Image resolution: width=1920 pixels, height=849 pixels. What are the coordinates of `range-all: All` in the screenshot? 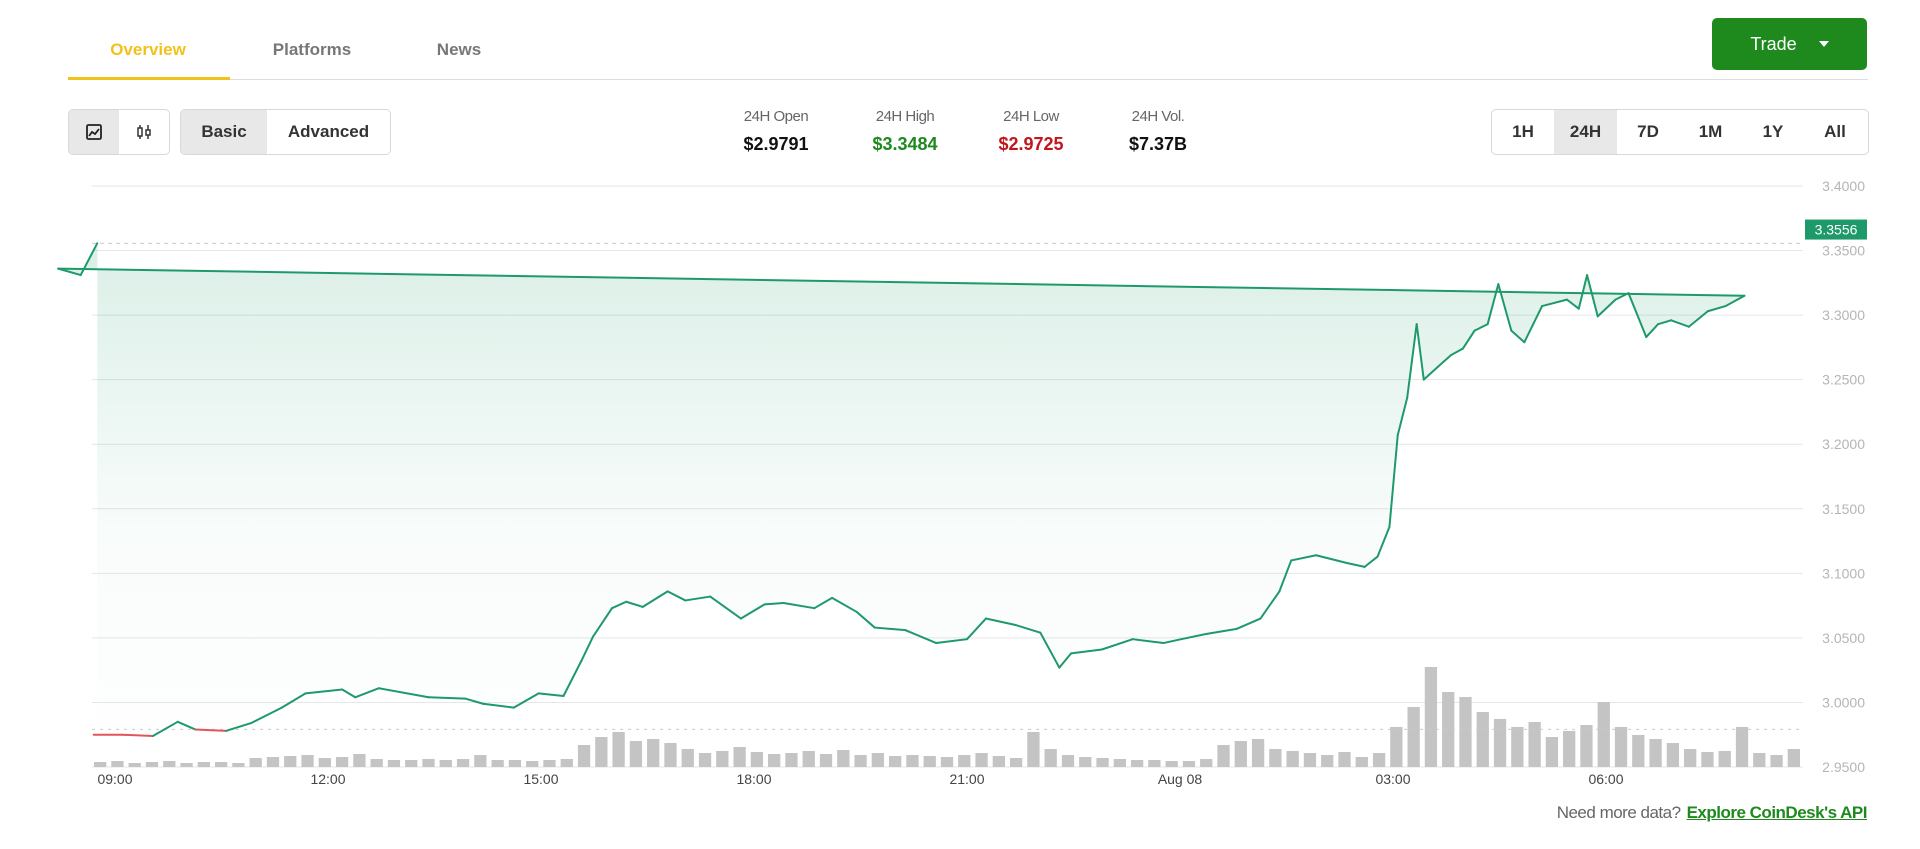 It's located at (1835, 131).